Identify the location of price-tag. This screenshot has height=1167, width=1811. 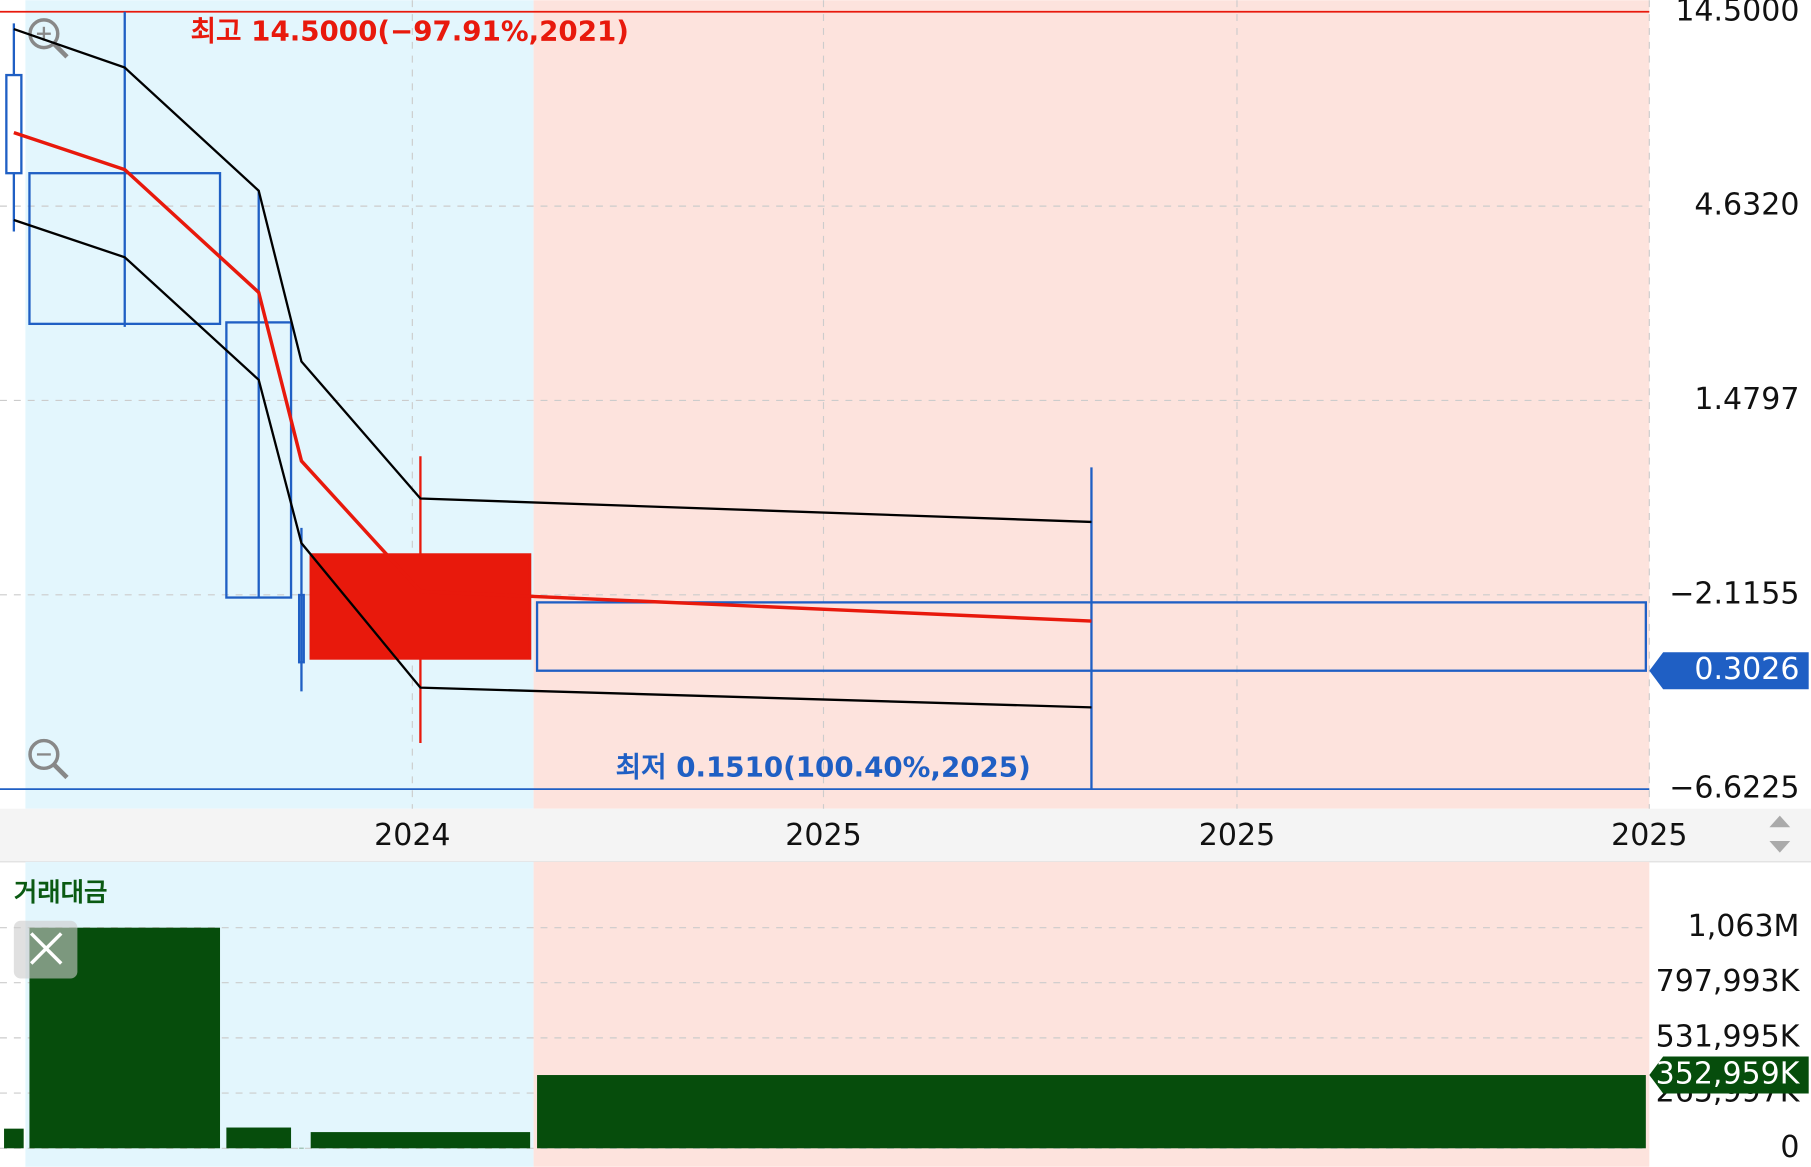
(1729, 671).